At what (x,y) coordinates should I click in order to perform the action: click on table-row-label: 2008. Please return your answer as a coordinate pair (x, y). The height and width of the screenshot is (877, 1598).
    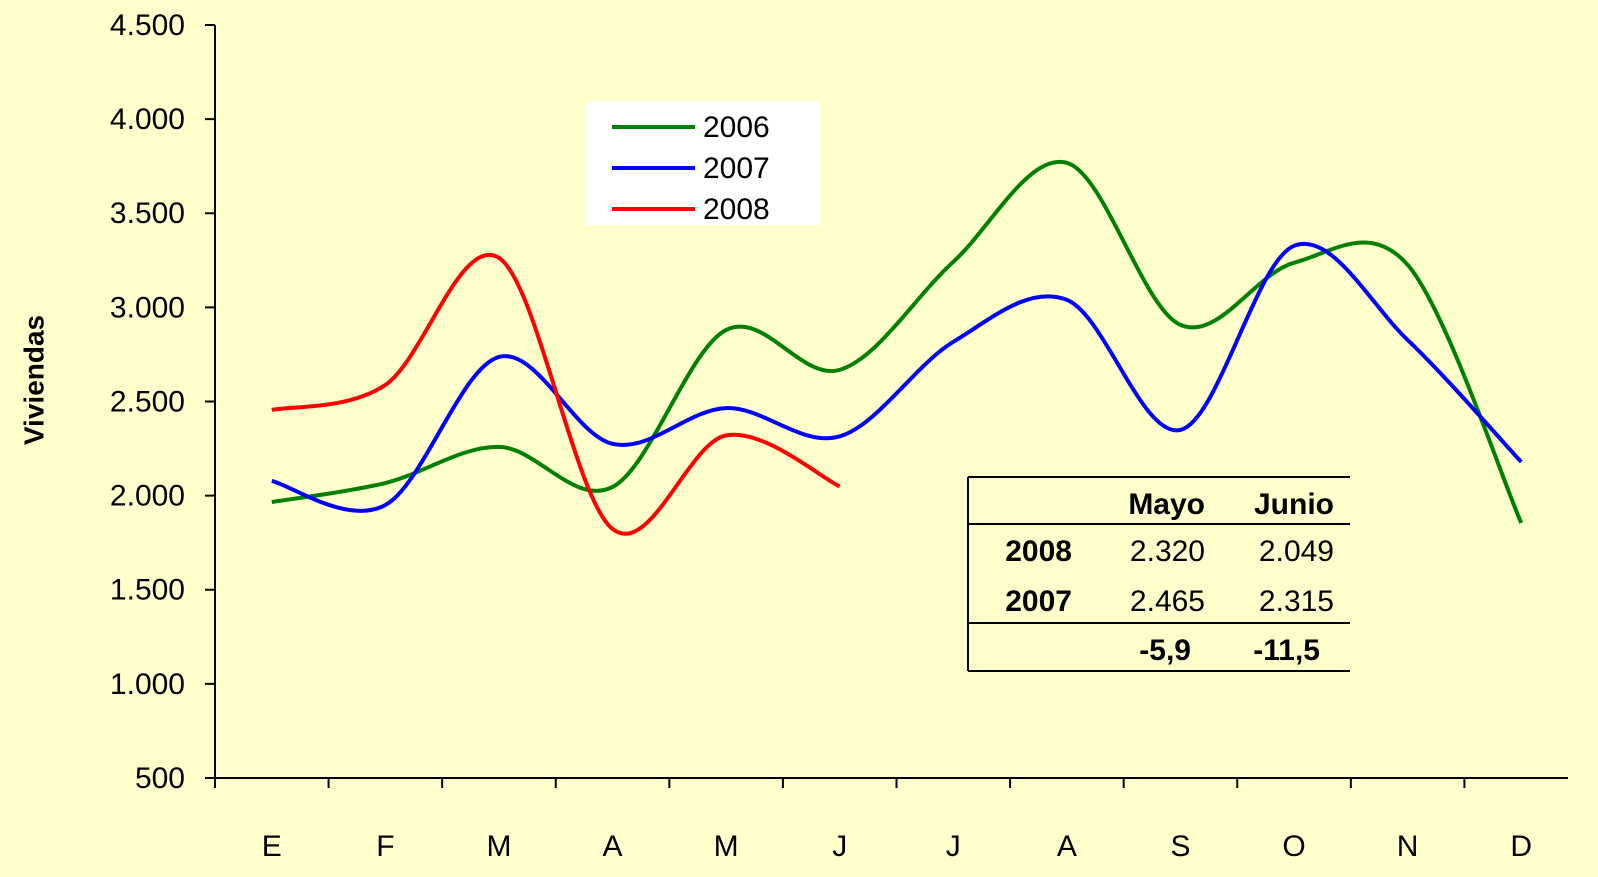
    Looking at the image, I should click on (1038, 551).